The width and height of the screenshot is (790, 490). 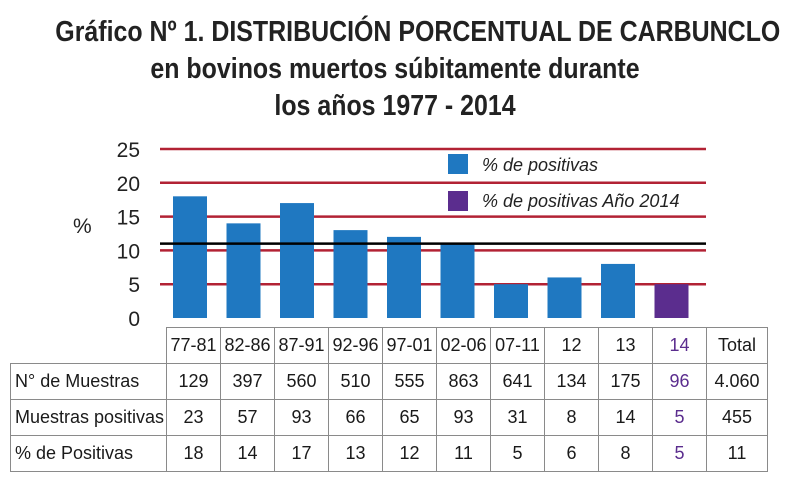 I want to click on table-cell: 397, so click(x=247, y=381).